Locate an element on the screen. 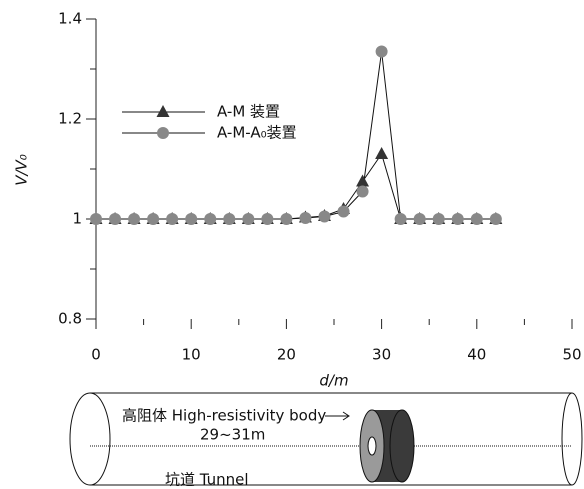 The width and height of the screenshot is (584, 489). y-tick-label: 1.4 is located at coordinates (70, 19).